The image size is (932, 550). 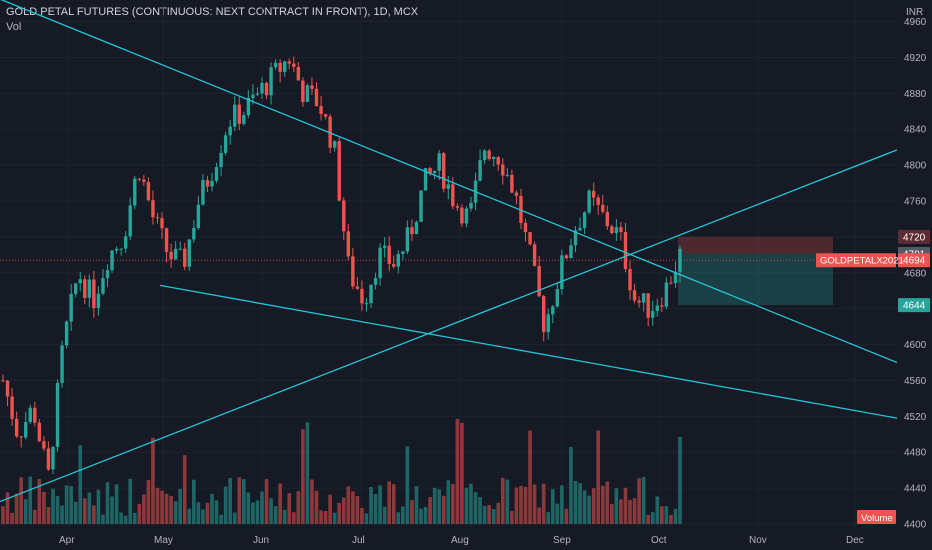 I want to click on time-tick-label: Jul, so click(x=358, y=540).